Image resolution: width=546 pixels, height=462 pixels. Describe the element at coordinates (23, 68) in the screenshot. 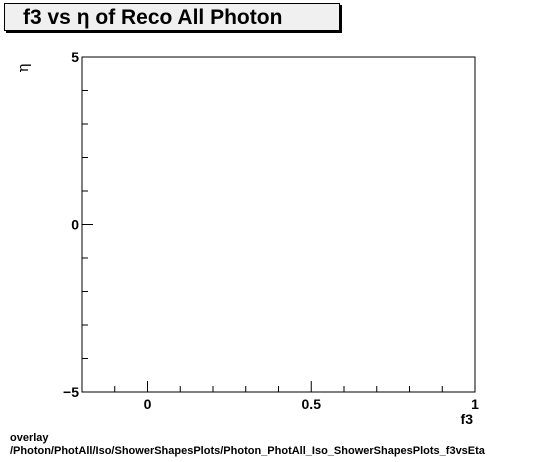

I see `y-axis-label: η` at that location.